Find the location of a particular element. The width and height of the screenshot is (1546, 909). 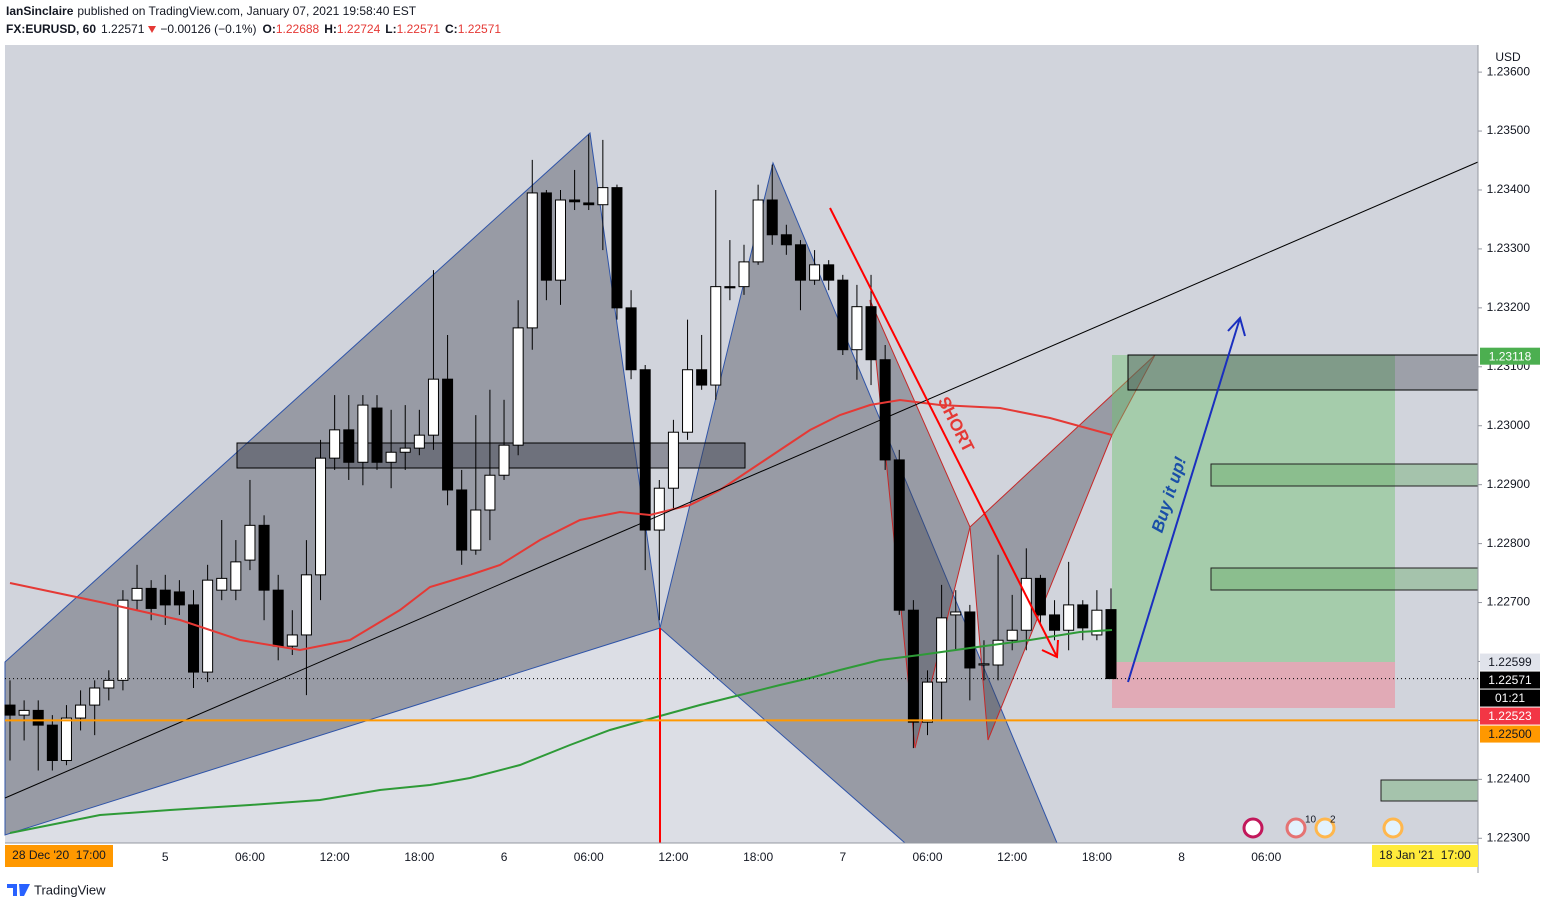

ohlc-label: H: is located at coordinates (330, 29).